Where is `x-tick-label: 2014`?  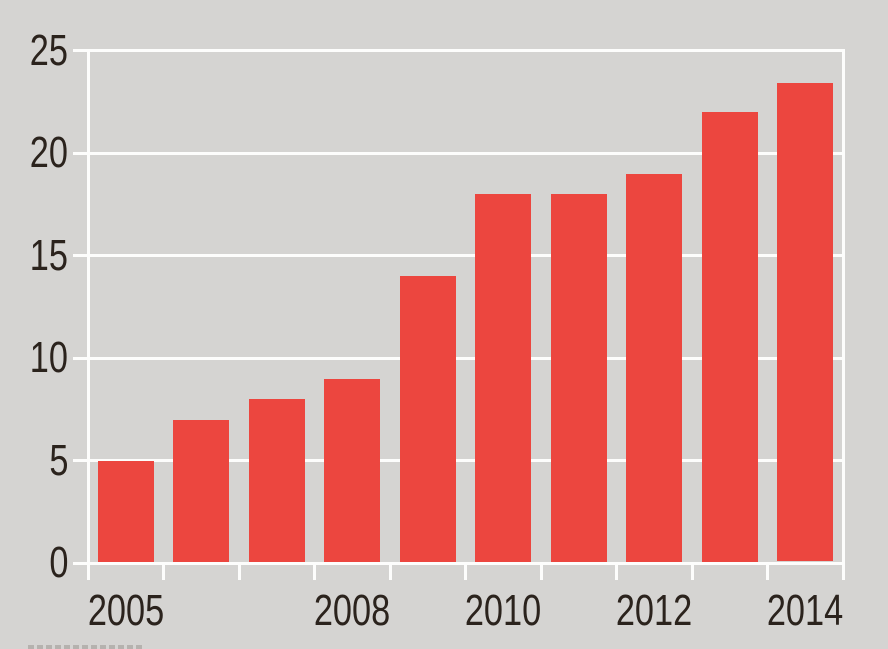 x-tick-label: 2014 is located at coordinates (805, 610).